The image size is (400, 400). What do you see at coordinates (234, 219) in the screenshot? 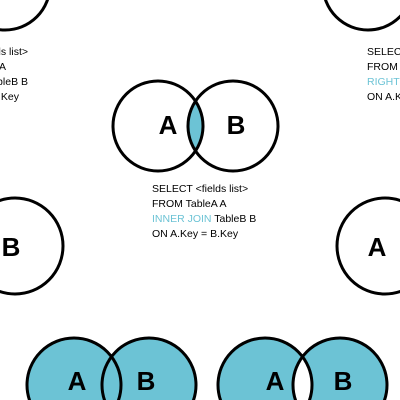
I see `query-text: TableB B` at bounding box center [234, 219].